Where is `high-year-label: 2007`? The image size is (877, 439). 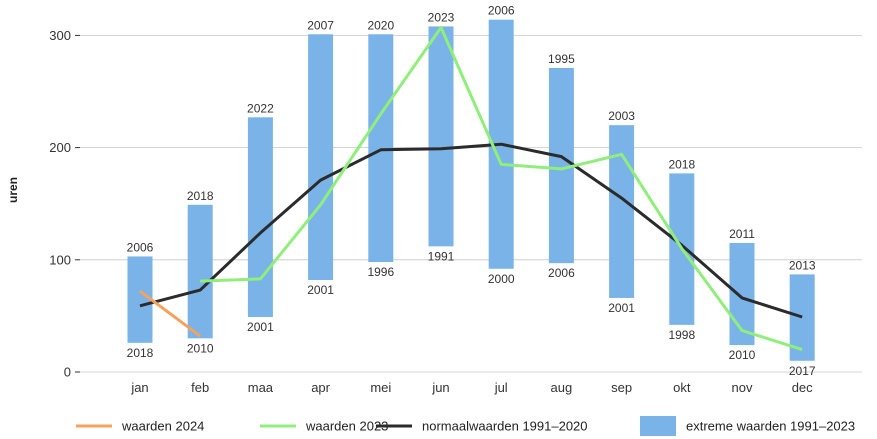
high-year-label: 2007 is located at coordinates (320, 25).